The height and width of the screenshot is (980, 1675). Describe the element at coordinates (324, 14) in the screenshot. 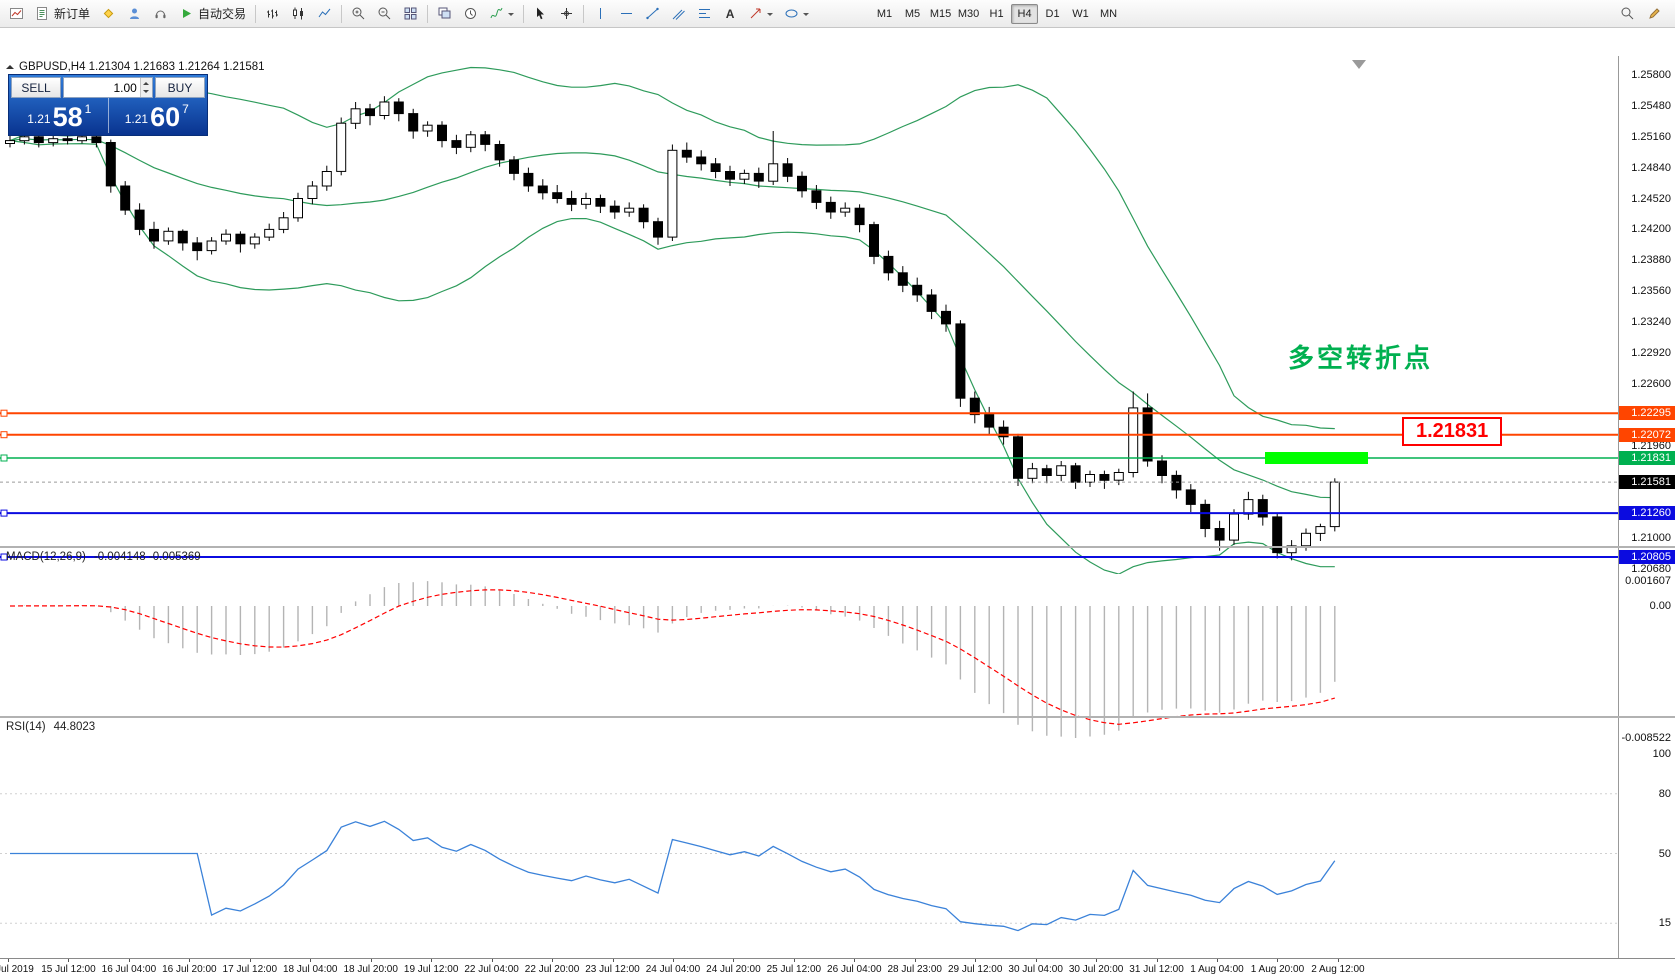

I see `line-chart-mode-button` at that location.